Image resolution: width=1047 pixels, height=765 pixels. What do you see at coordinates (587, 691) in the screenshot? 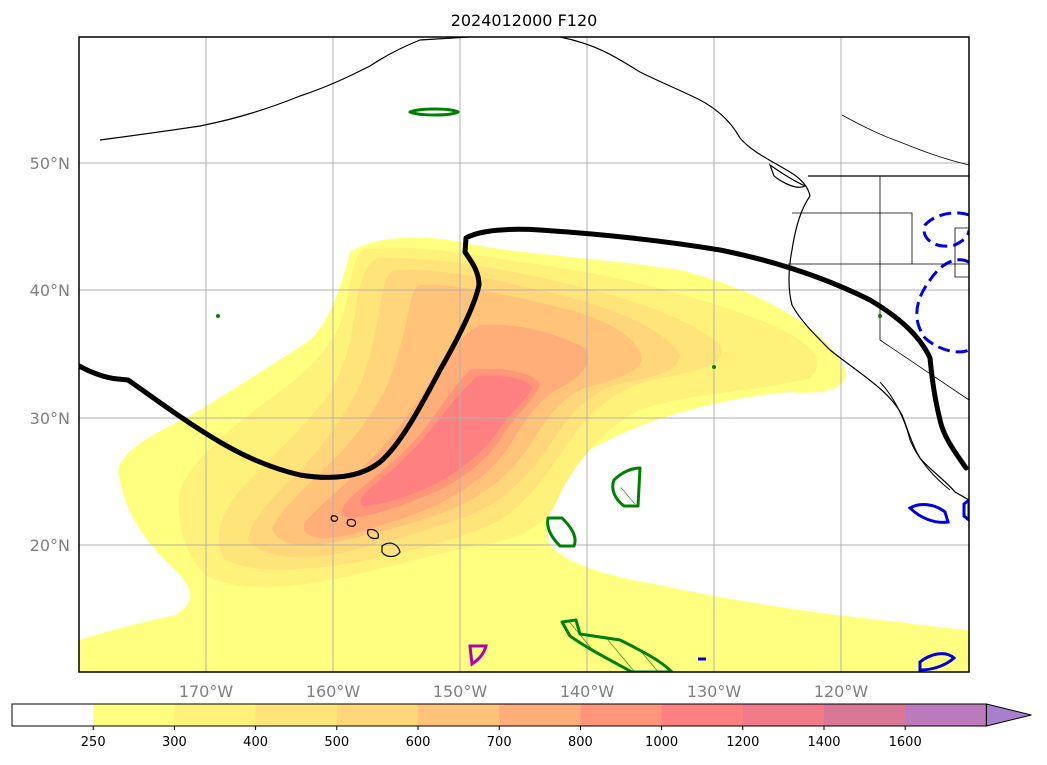
I see `lon-label-140: 140°W` at bounding box center [587, 691].